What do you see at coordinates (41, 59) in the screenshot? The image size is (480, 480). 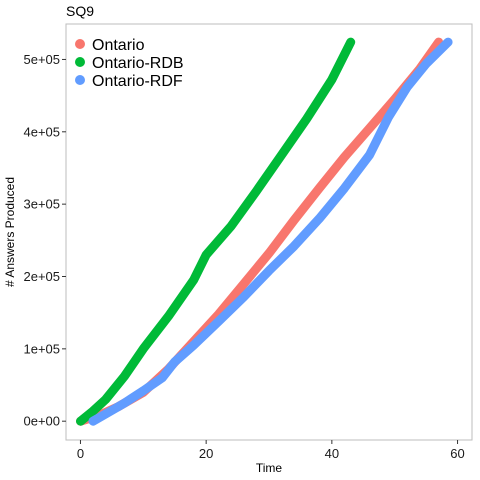 I see `y-tick-label: 5e+05` at bounding box center [41, 59].